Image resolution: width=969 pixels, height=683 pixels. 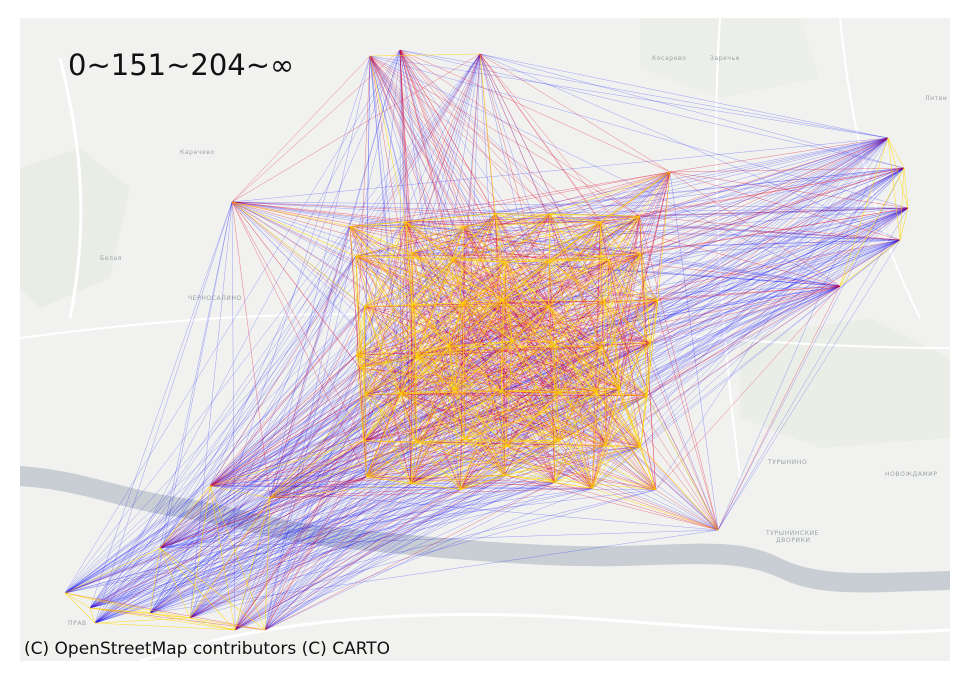 I want to click on place-label: НОВОЖДАМИР, so click(x=911, y=474).